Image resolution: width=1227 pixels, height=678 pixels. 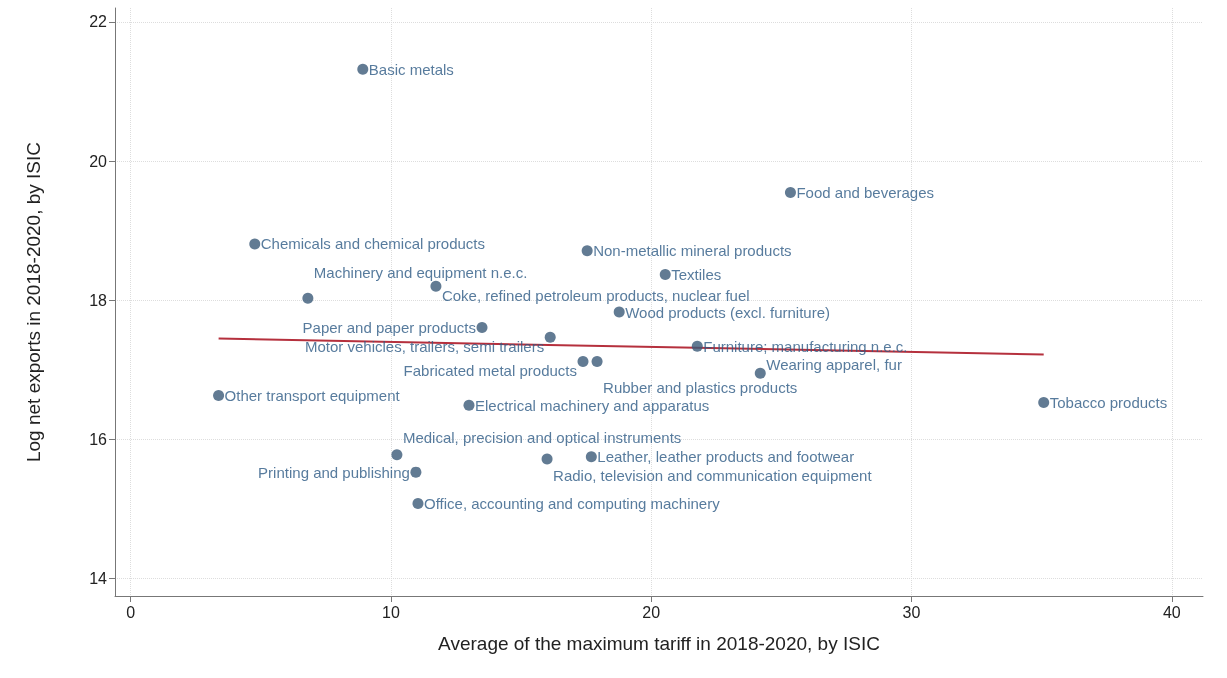 What do you see at coordinates (865, 192) in the screenshot?
I see `annotation: Food and beverages` at bounding box center [865, 192].